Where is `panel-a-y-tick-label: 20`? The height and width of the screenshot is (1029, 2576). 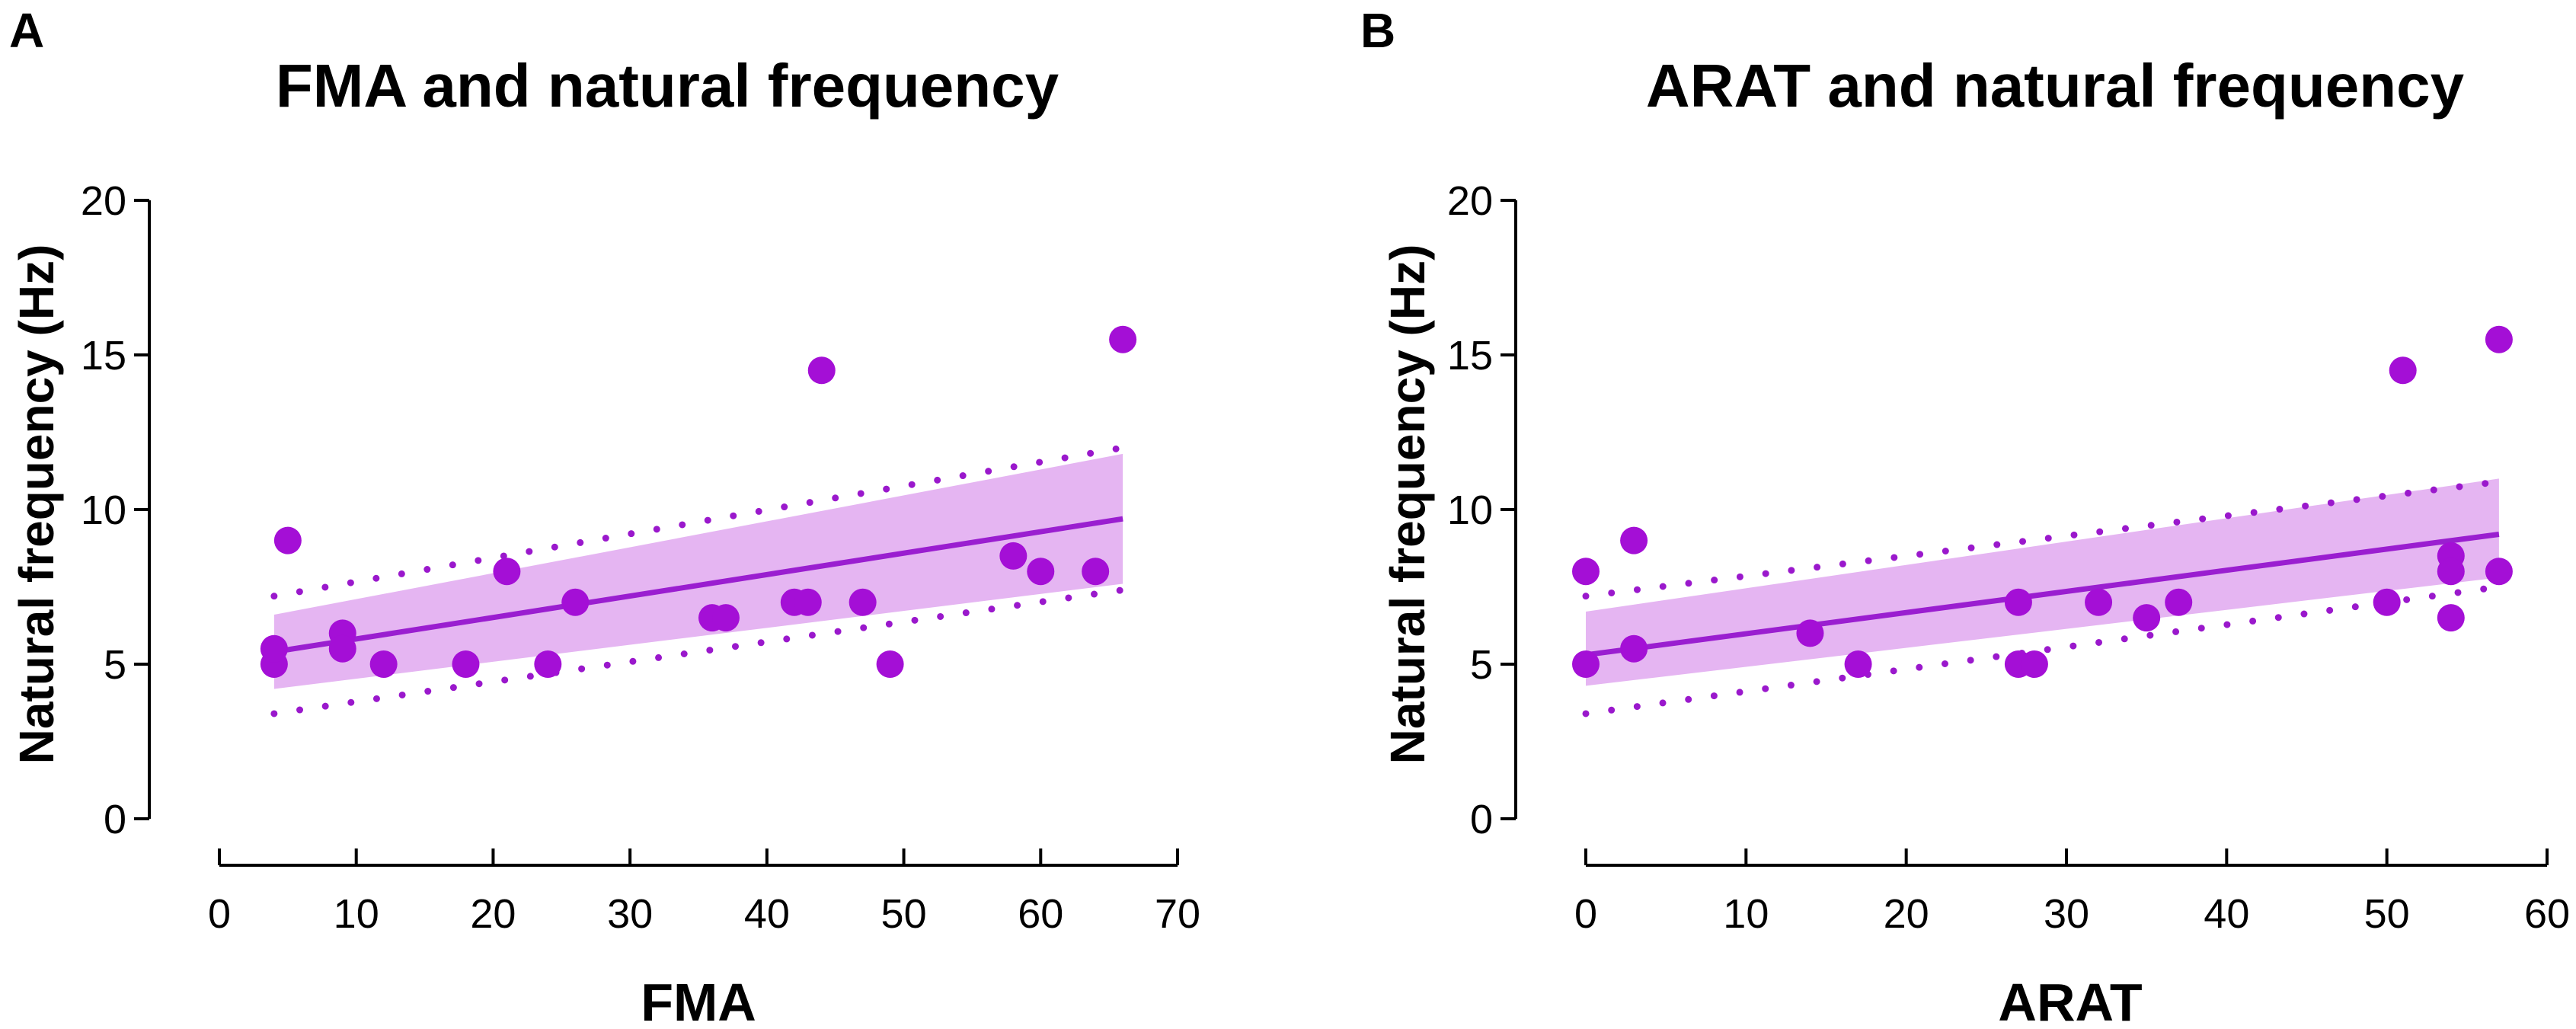 panel-a-y-tick-label: 20 is located at coordinates (104, 201).